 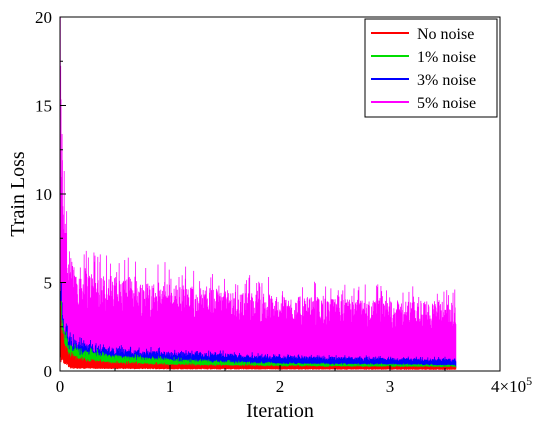 What do you see at coordinates (170, 386) in the screenshot?
I see `x-tick-label-1: 1` at bounding box center [170, 386].